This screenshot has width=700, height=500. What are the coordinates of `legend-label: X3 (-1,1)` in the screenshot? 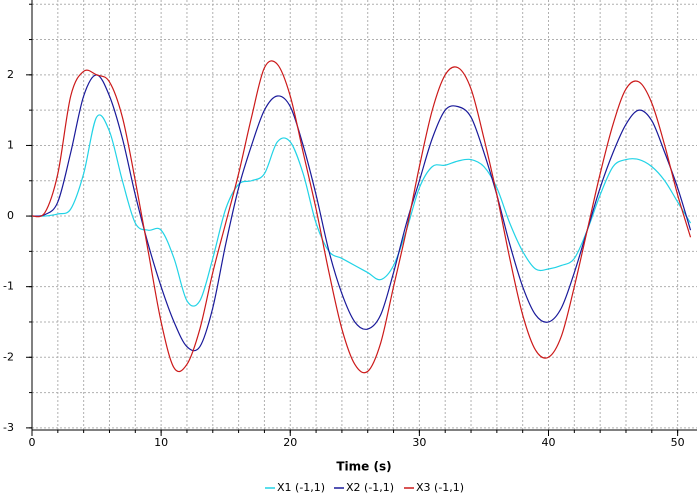 It's located at (440, 487).